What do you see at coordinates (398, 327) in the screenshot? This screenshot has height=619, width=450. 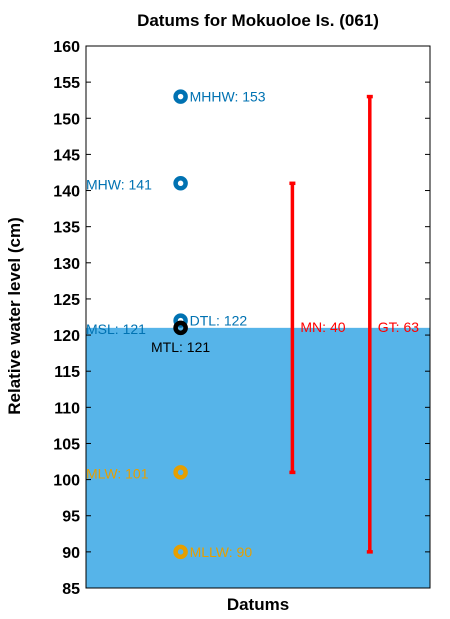 I see `range-label-gt: GT: 63` at bounding box center [398, 327].